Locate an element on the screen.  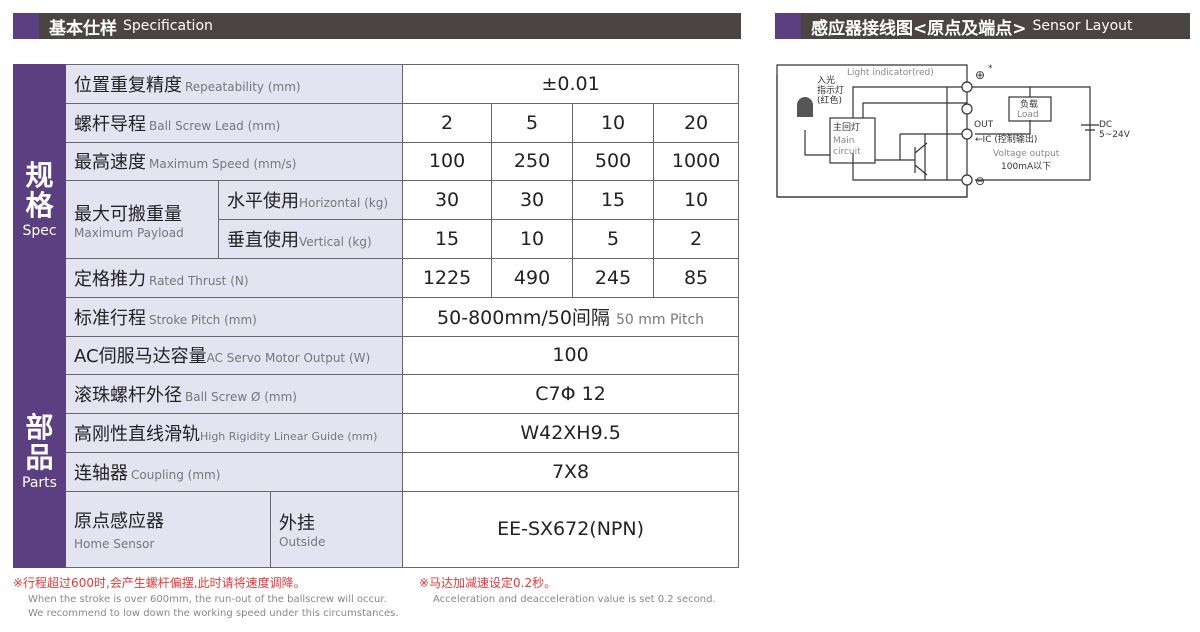
svg-text: 主回灯 is located at coordinates (846, 127).